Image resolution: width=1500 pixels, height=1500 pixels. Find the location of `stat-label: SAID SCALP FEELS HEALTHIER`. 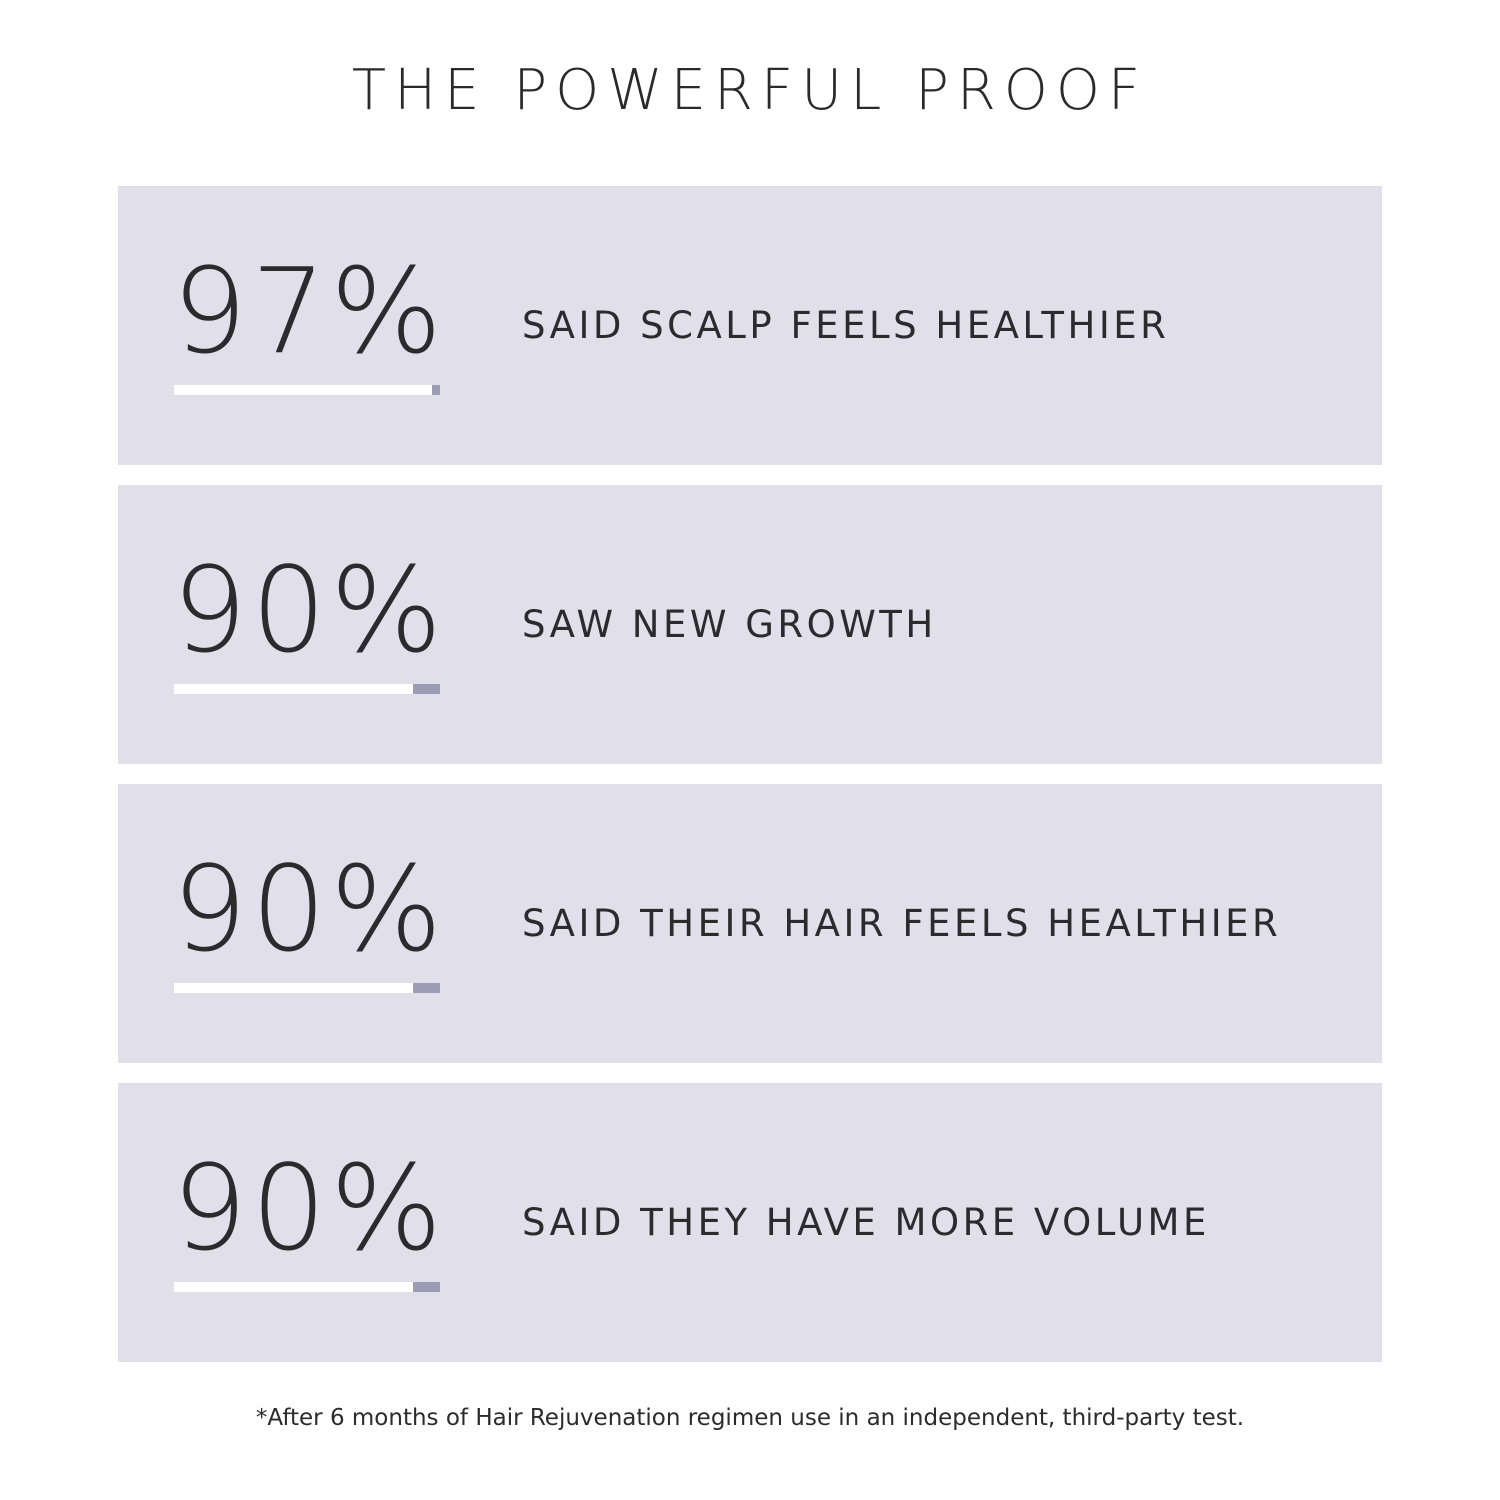

stat-label: SAID SCALP FEELS HEALTHIER is located at coordinates (846, 325).